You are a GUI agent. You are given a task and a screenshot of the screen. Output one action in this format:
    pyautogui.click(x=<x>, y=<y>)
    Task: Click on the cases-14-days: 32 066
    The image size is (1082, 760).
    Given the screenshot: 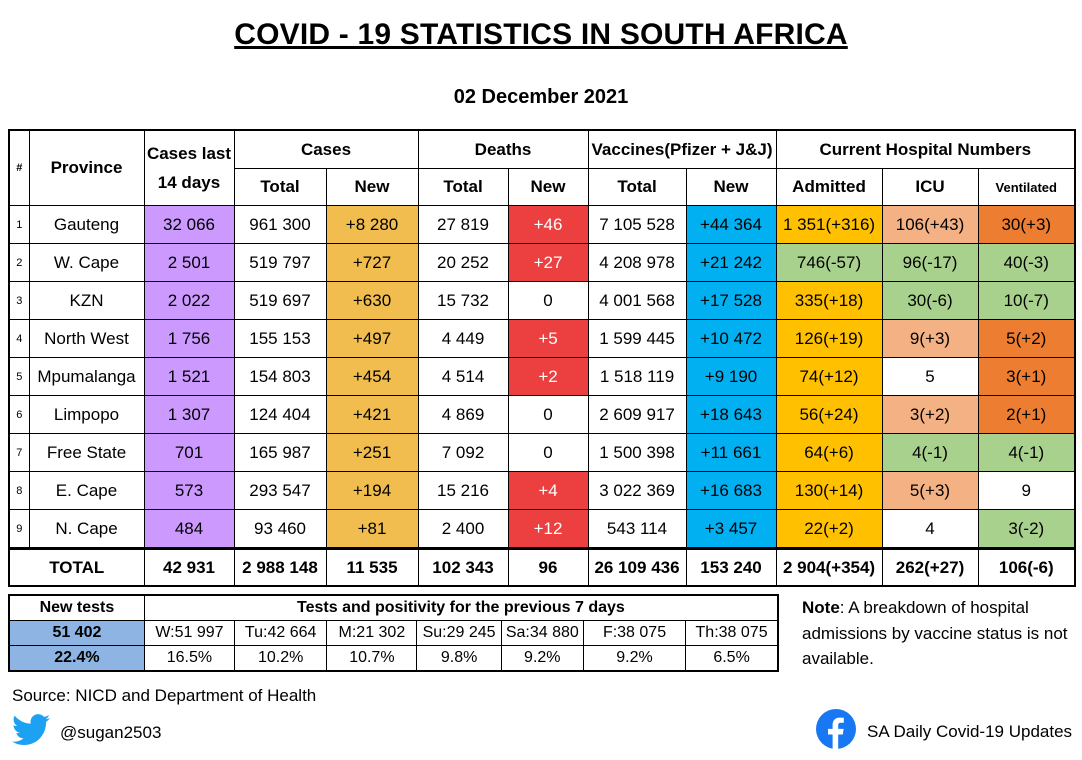 What is the action you would take?
    pyautogui.click(x=189, y=224)
    